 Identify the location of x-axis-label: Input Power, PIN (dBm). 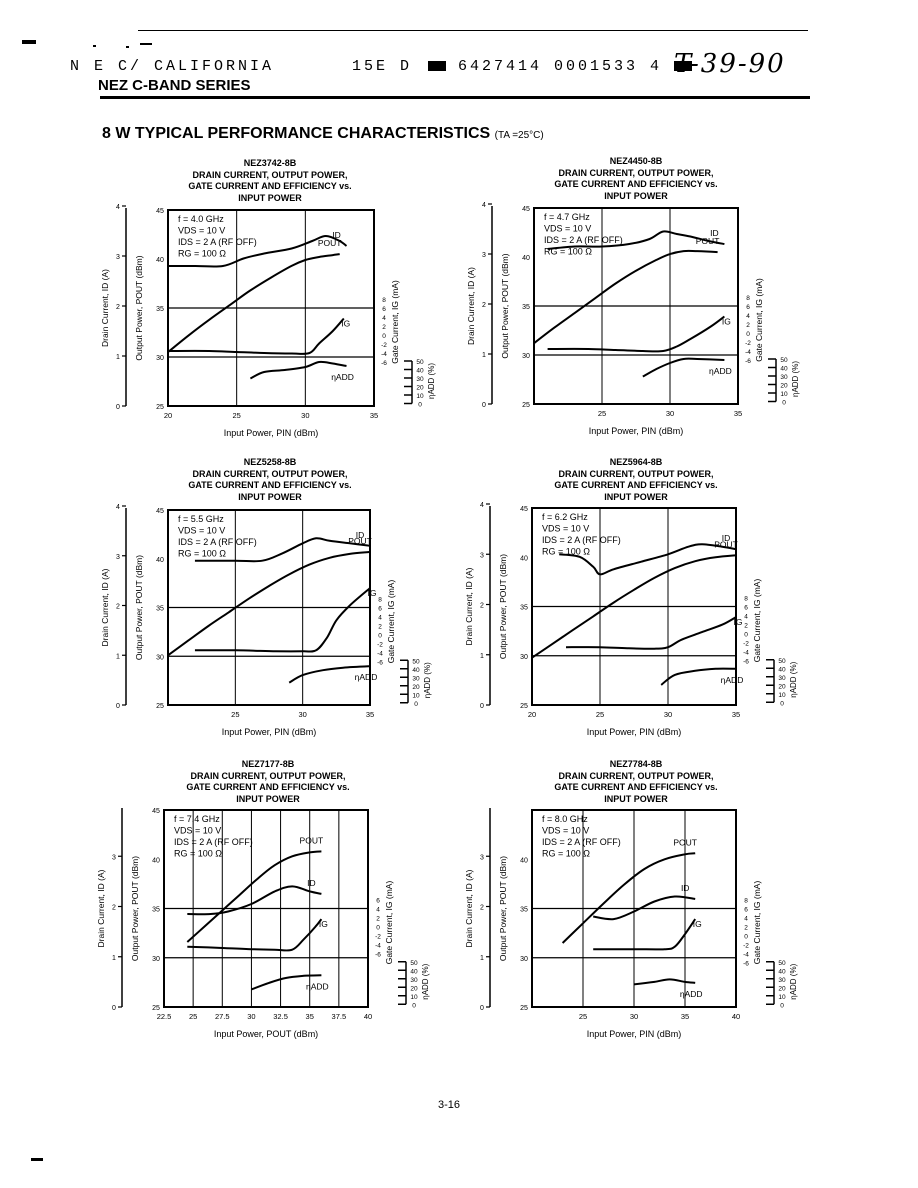
(634, 1034).